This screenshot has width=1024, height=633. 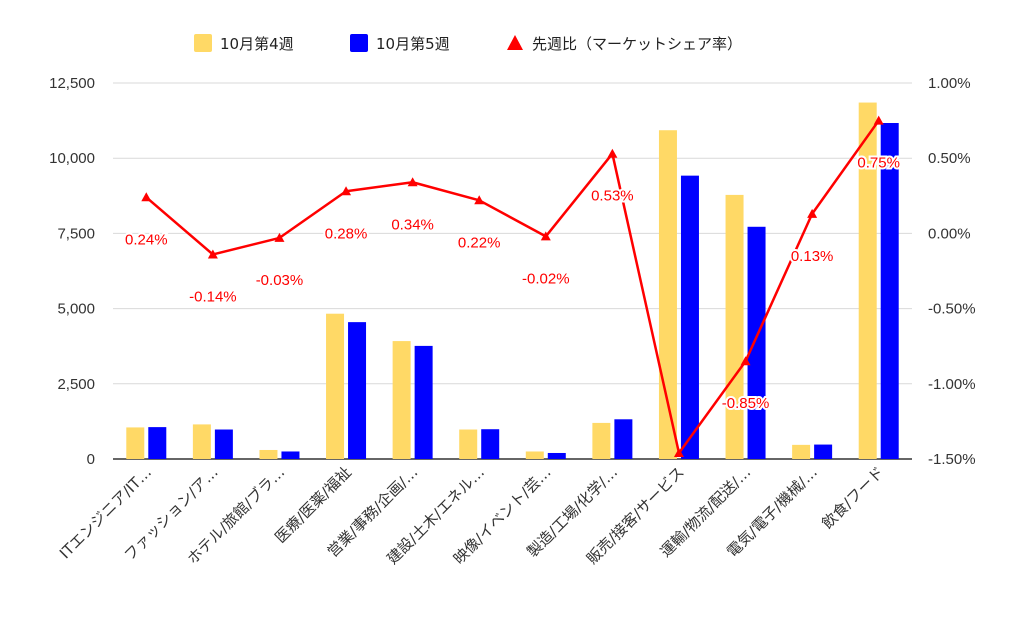 I want to click on left-tick-label: 7,500, so click(x=76, y=233).